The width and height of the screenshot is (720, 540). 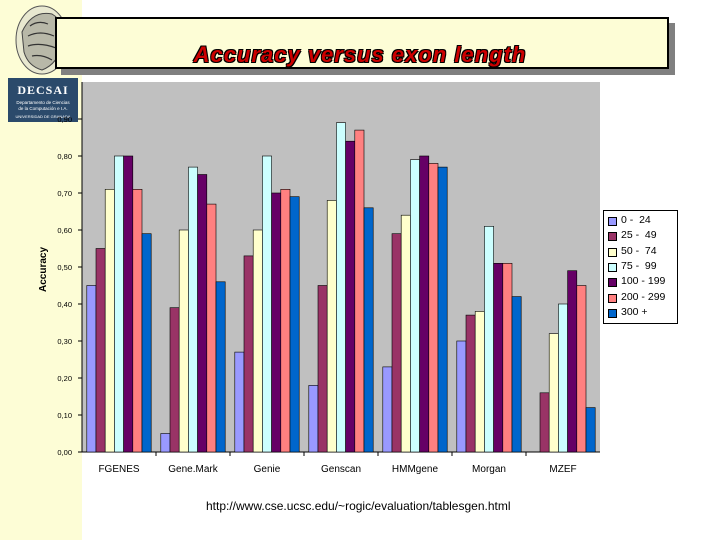 I want to click on y-tick-label: 0,40, so click(x=64, y=304).